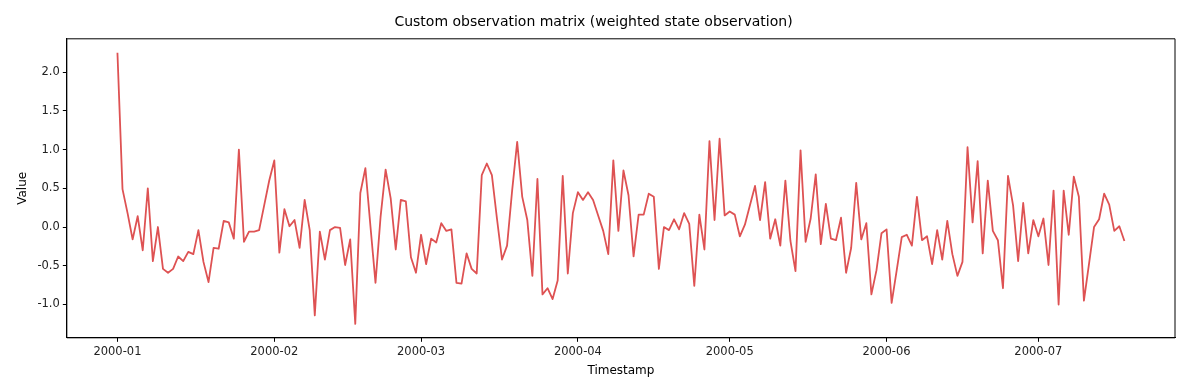  Describe the element at coordinates (50, 71) in the screenshot. I see `y-tick-label: 2.0` at that location.